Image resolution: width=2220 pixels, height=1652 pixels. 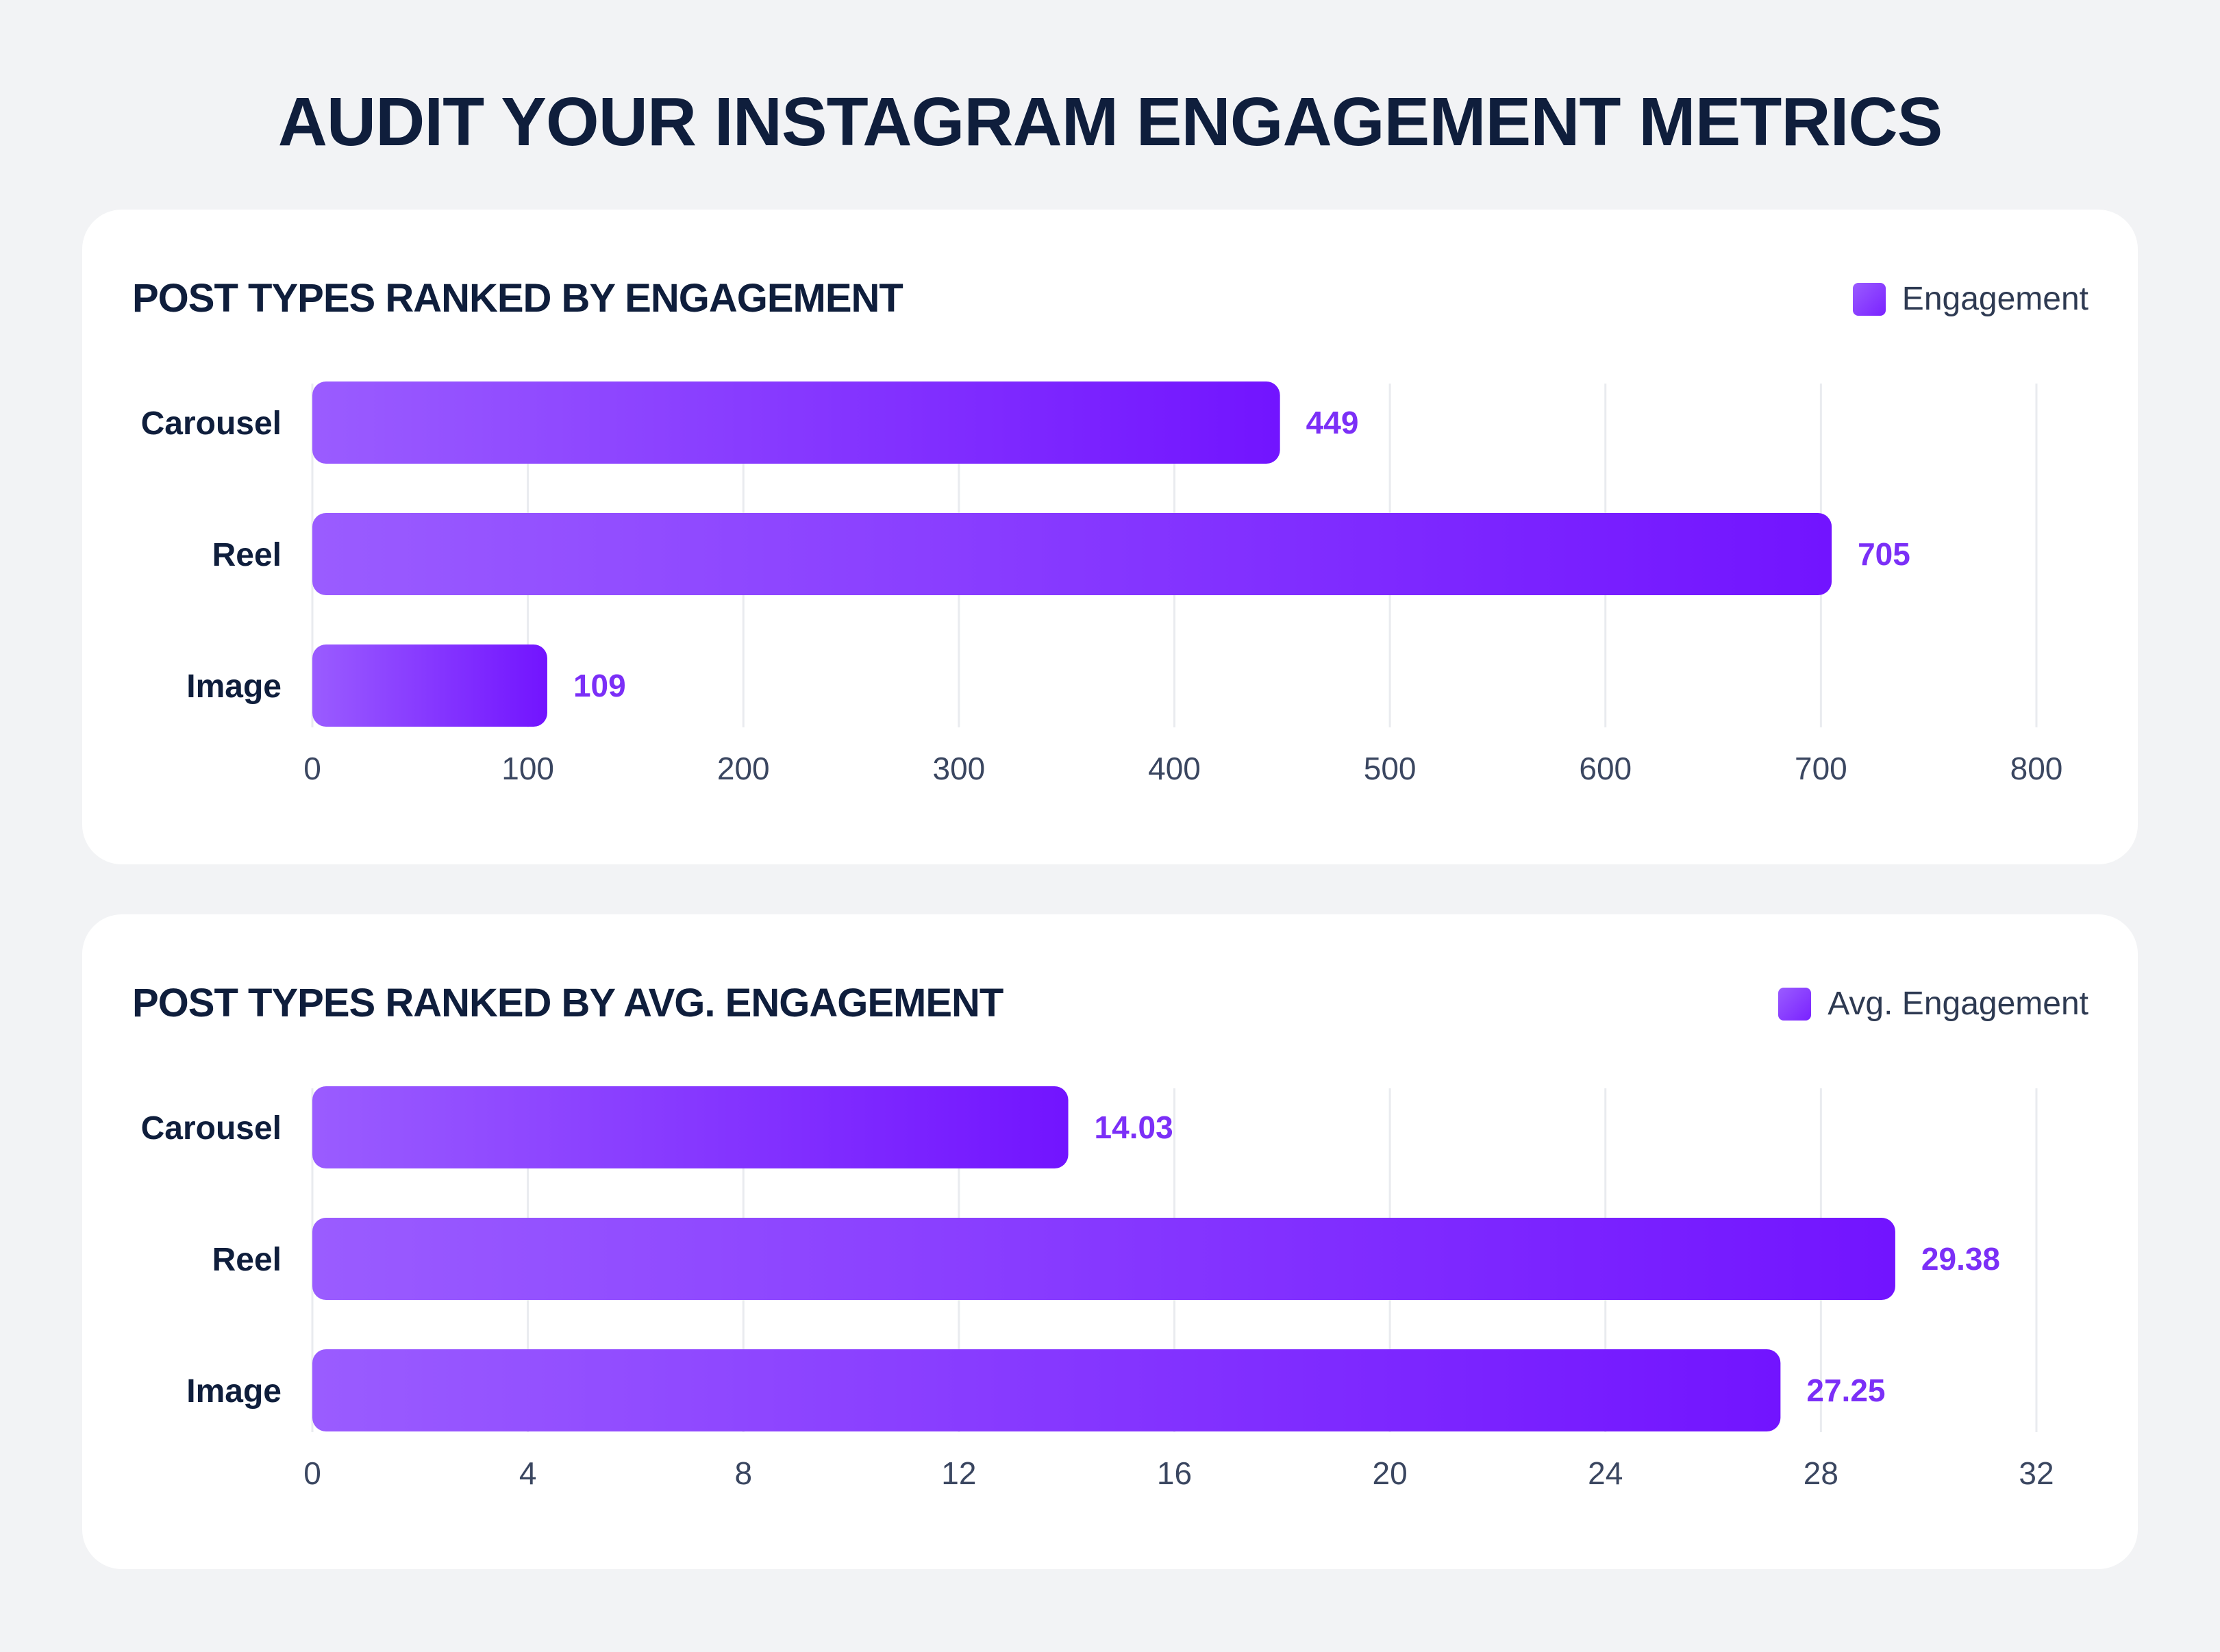 I want to click on value-label: 109, so click(x=599, y=685).